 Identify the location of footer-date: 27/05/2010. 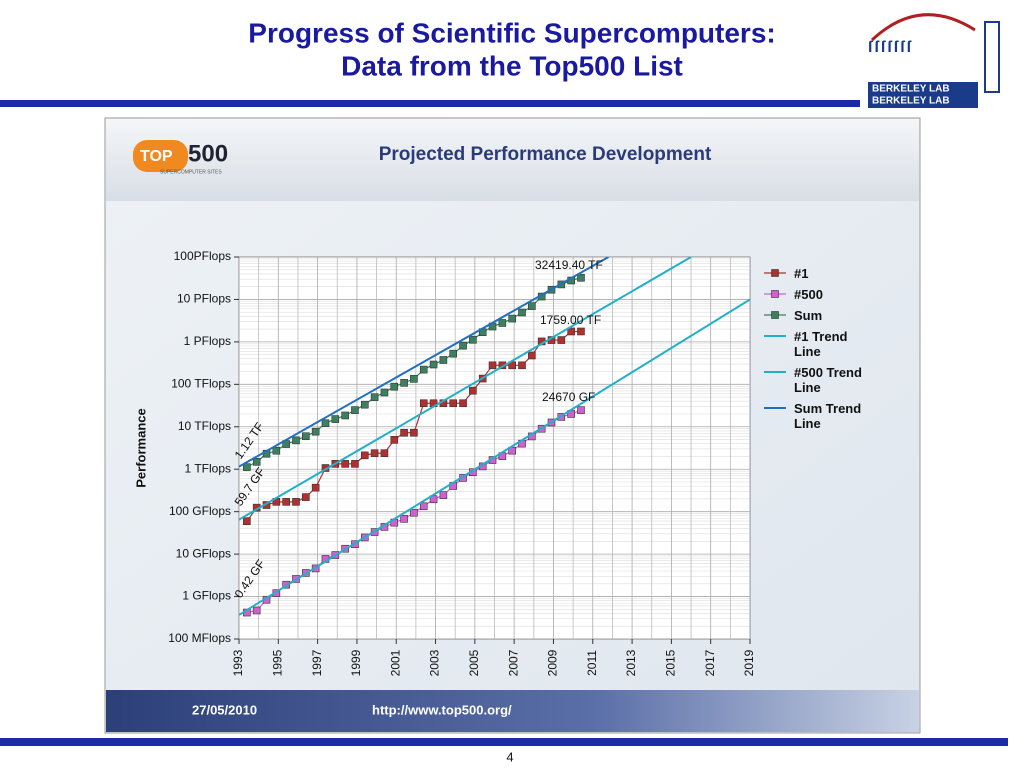
(224, 709).